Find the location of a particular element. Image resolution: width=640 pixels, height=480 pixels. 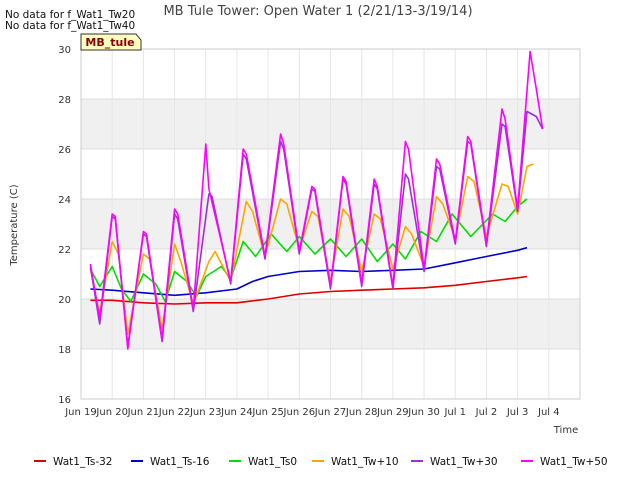

x-tick-label: Jun 23 is located at coordinates (205, 412).